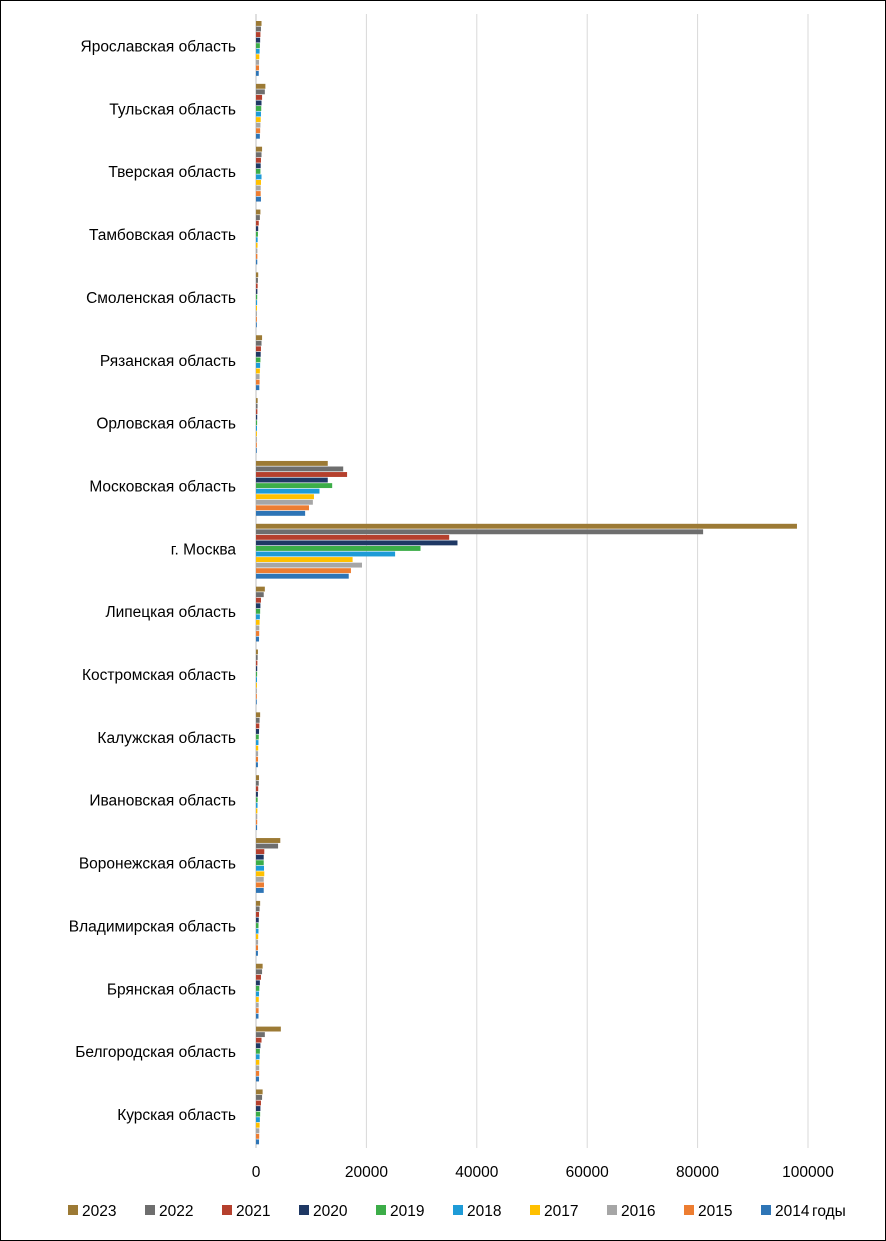 This screenshot has width=886, height=1241. Describe the element at coordinates (155, 1052) in the screenshot. I see `category-label: Белгородская область` at that location.